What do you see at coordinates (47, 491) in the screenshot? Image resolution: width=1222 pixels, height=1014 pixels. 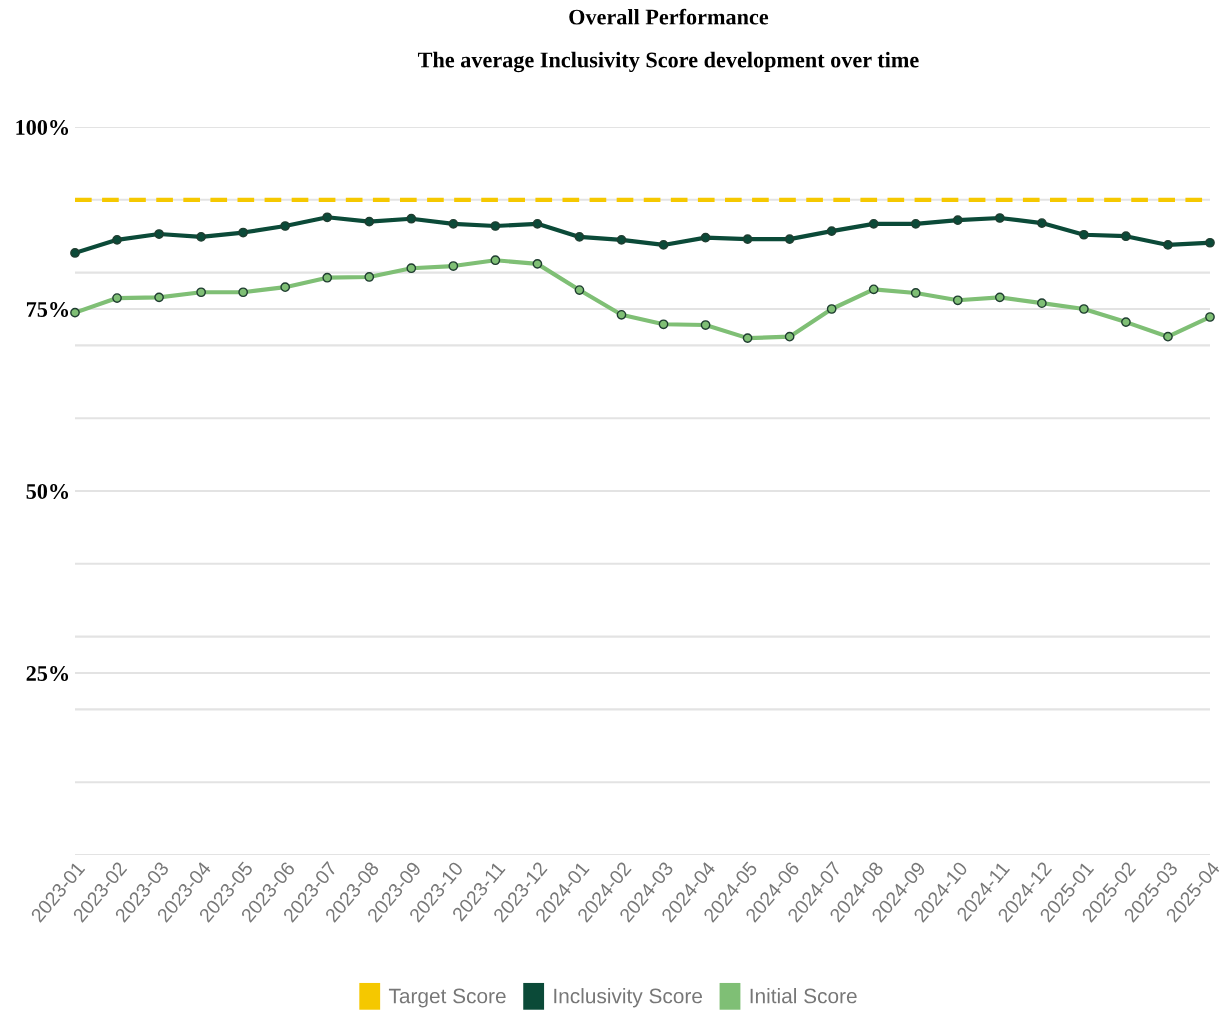 I see `y-tick-label: 50%` at bounding box center [47, 491].